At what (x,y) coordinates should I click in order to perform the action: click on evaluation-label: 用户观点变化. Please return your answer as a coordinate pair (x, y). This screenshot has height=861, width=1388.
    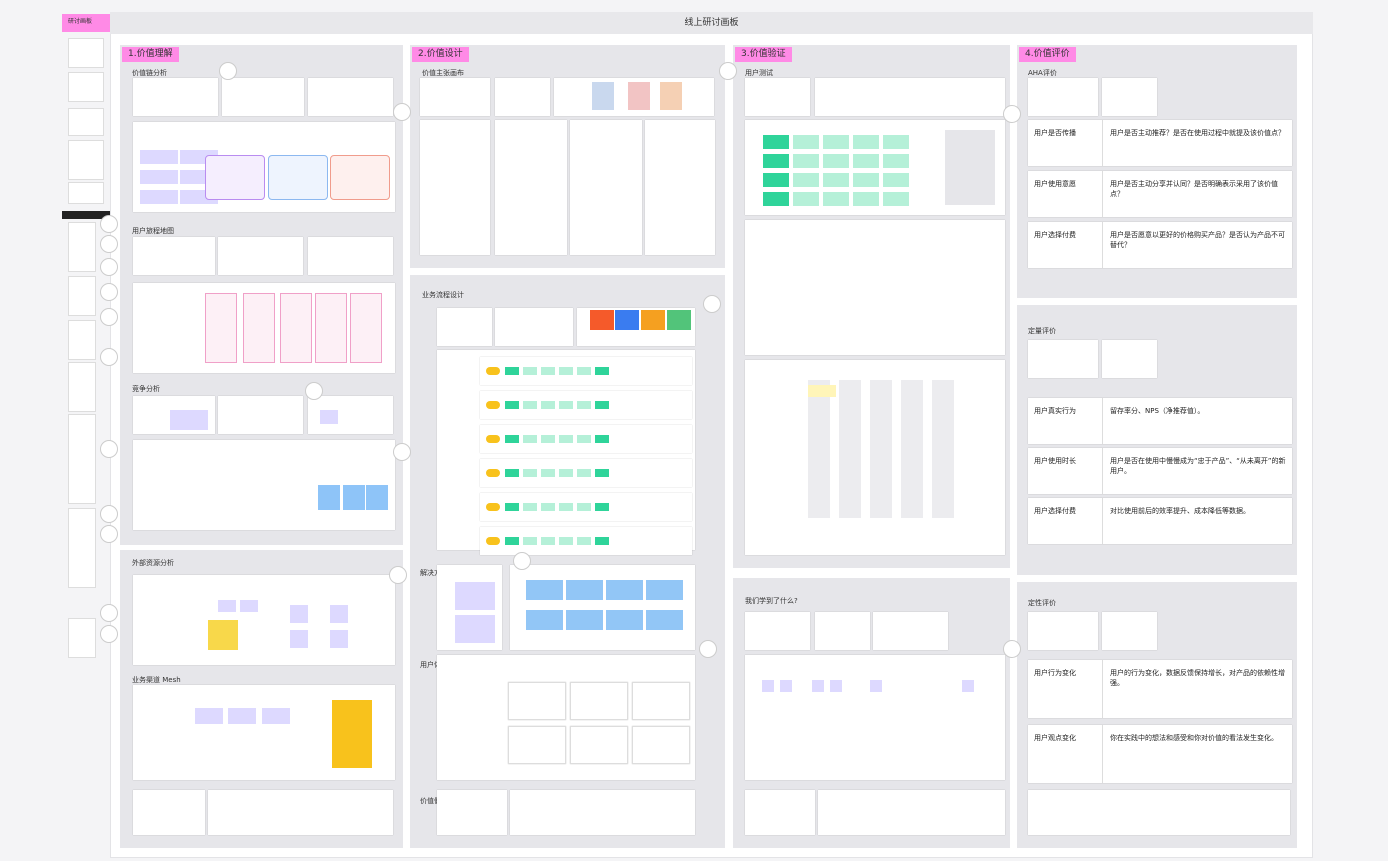
    Looking at the image, I should click on (1055, 738).